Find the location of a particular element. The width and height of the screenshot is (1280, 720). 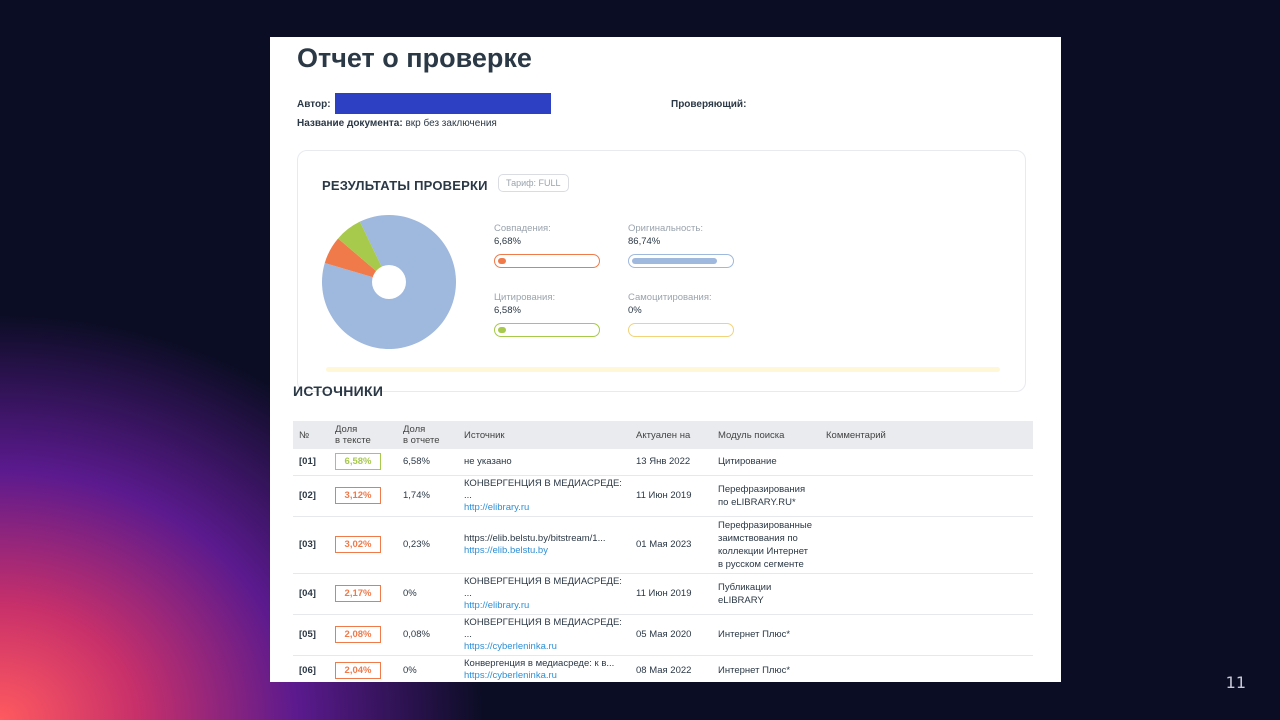

citations-slice is located at coordinates (363, 251).